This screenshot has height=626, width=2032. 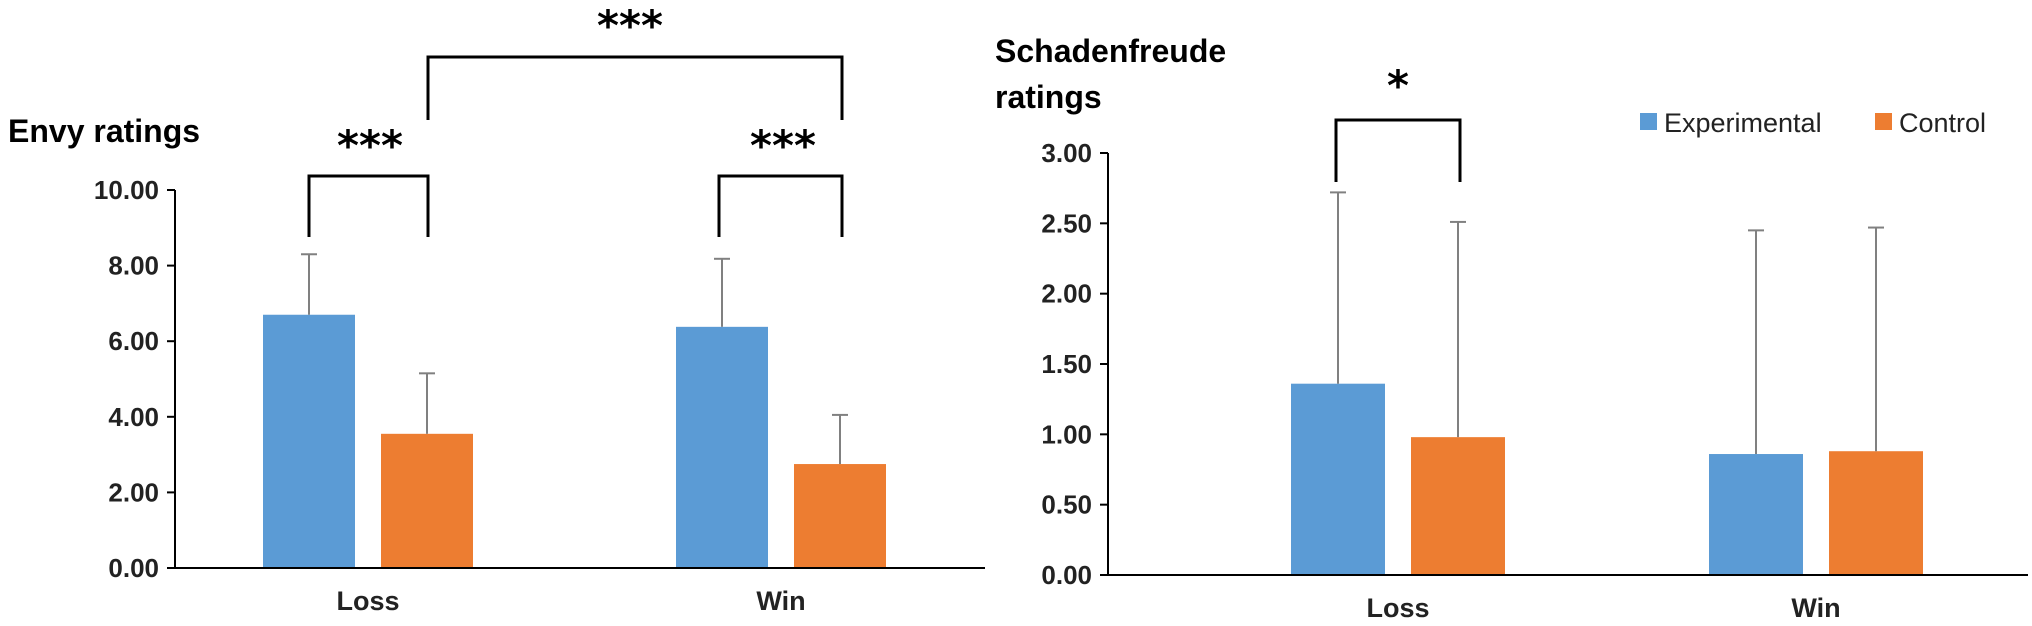 What do you see at coordinates (133, 417) in the screenshot?
I see `envy-y-tick-label: 4.00` at bounding box center [133, 417].